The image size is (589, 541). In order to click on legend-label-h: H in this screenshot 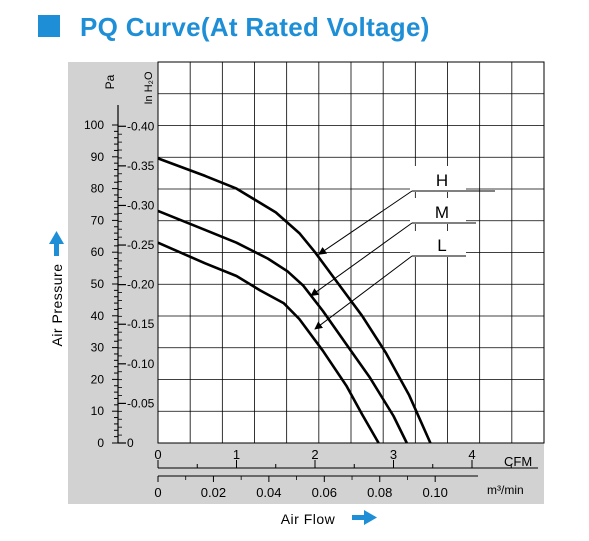, I will do `click(442, 180)`.